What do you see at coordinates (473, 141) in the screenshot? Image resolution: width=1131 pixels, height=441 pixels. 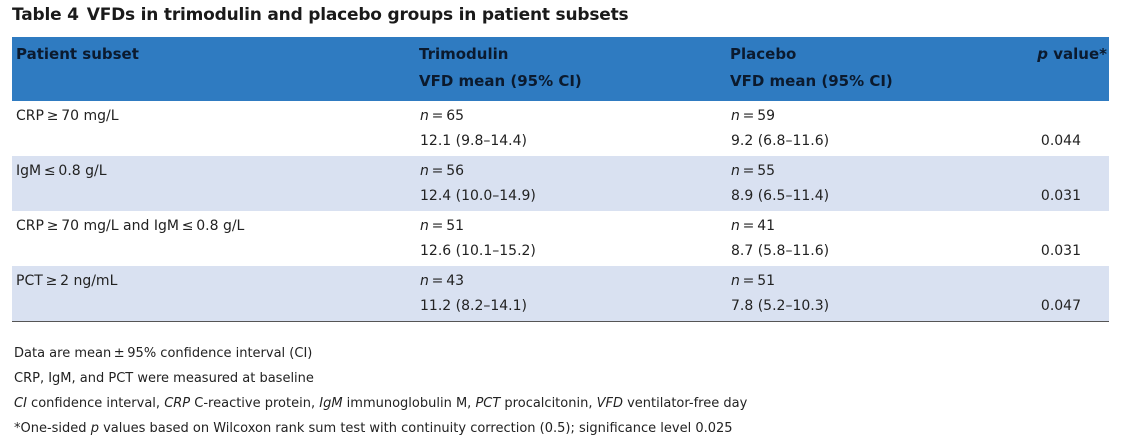 I see `trimodulin-vfd: 12.1 (9.8–14.4)` at bounding box center [473, 141].